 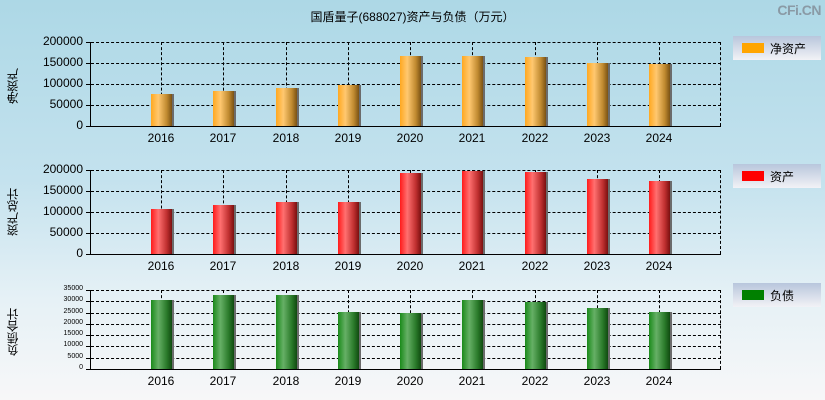 What do you see at coordinates (73, 344) in the screenshot?
I see `y-tick-label: 10000` at bounding box center [73, 344].